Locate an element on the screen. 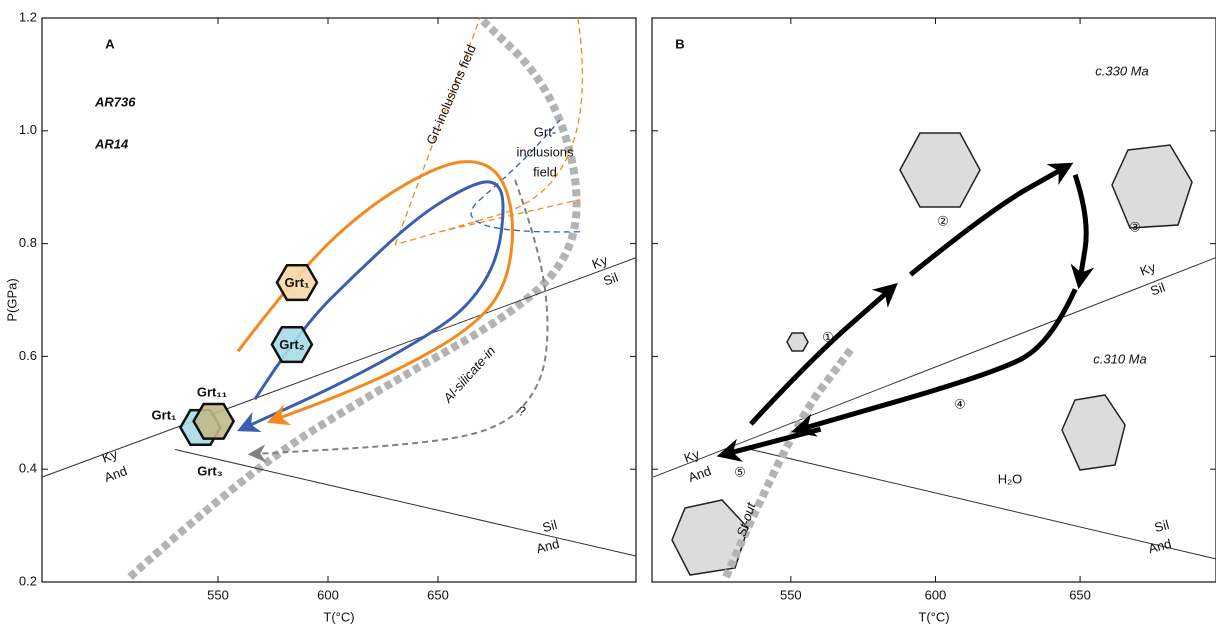 The image size is (1216, 635). annotation: Grt₁ is located at coordinates (164, 414).